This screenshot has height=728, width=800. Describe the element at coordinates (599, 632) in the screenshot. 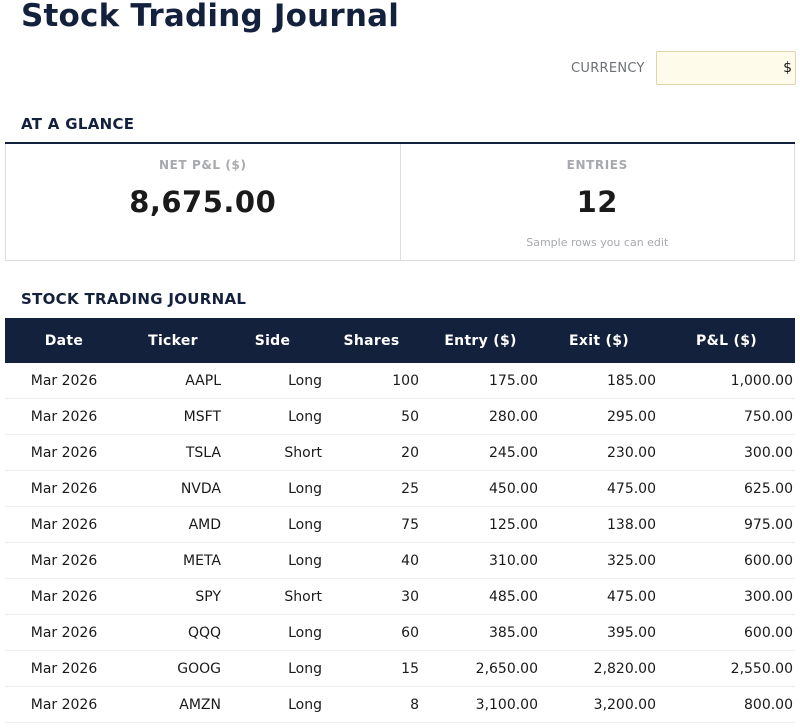

I see `exit-price-cell: 395.00` at that location.